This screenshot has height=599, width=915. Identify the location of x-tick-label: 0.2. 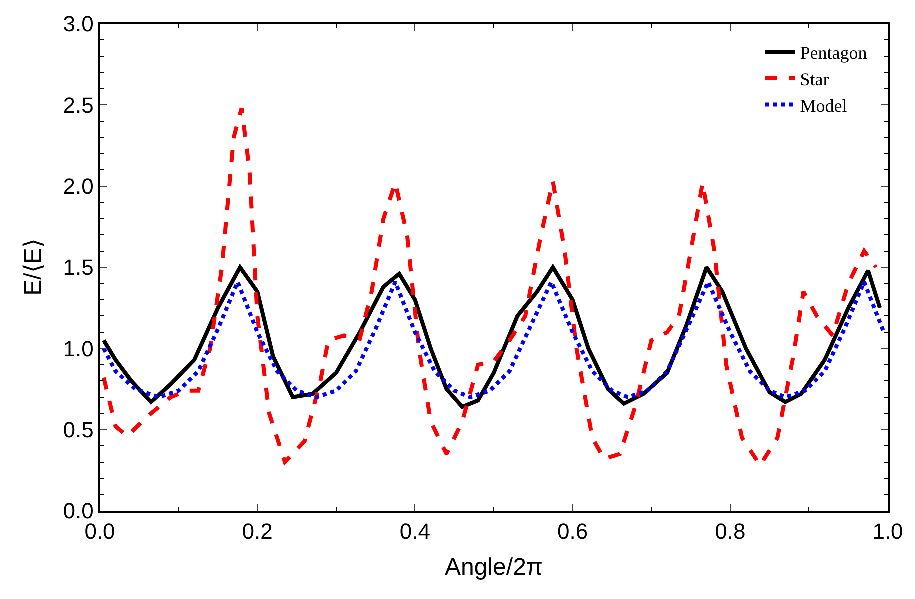
(257, 531).